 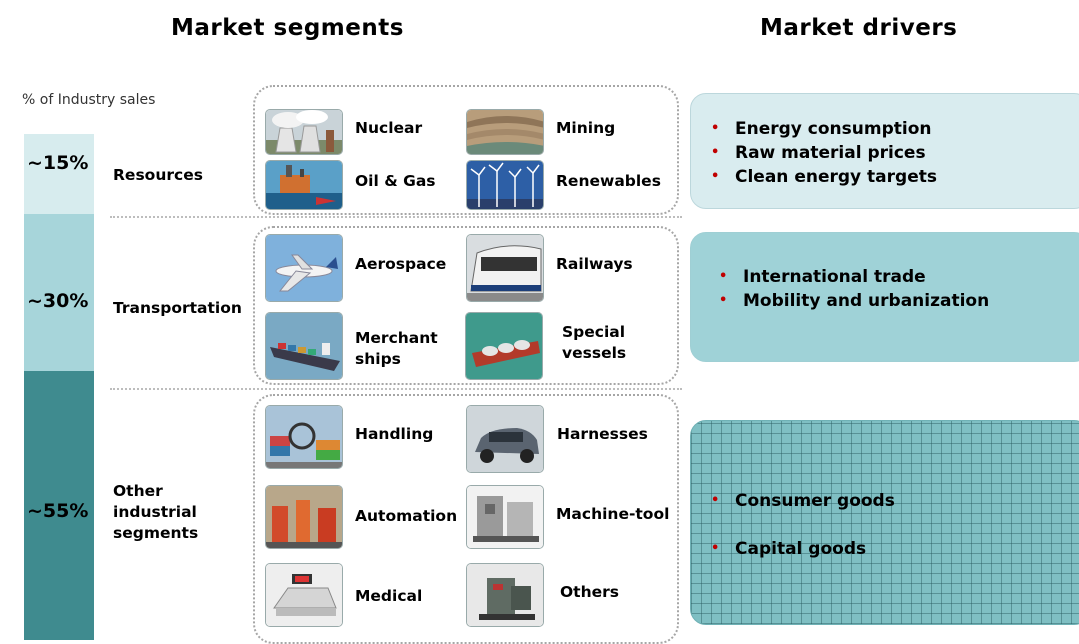 I want to click on item-railways: Railways, so click(x=594, y=264).